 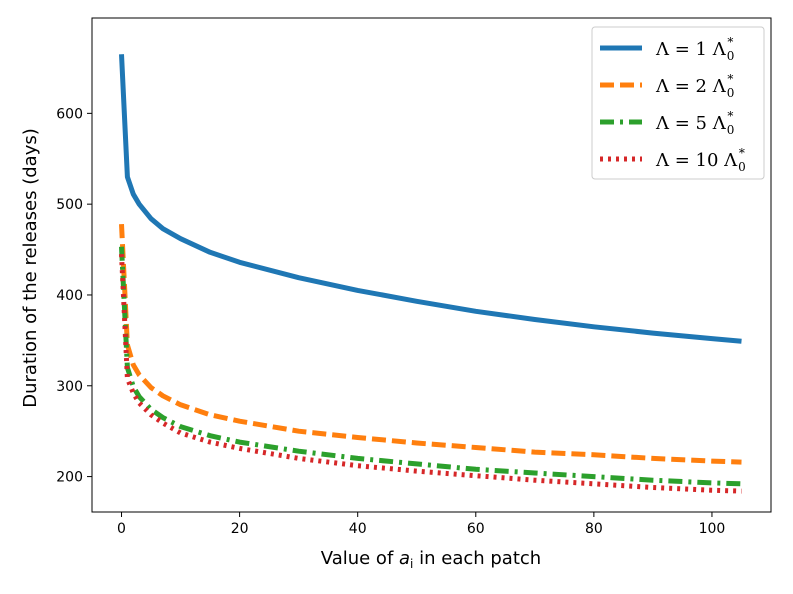 What do you see at coordinates (694, 86) in the screenshot?
I see `legend-label-2: Λ = 2 Λ0*` at bounding box center [694, 86].